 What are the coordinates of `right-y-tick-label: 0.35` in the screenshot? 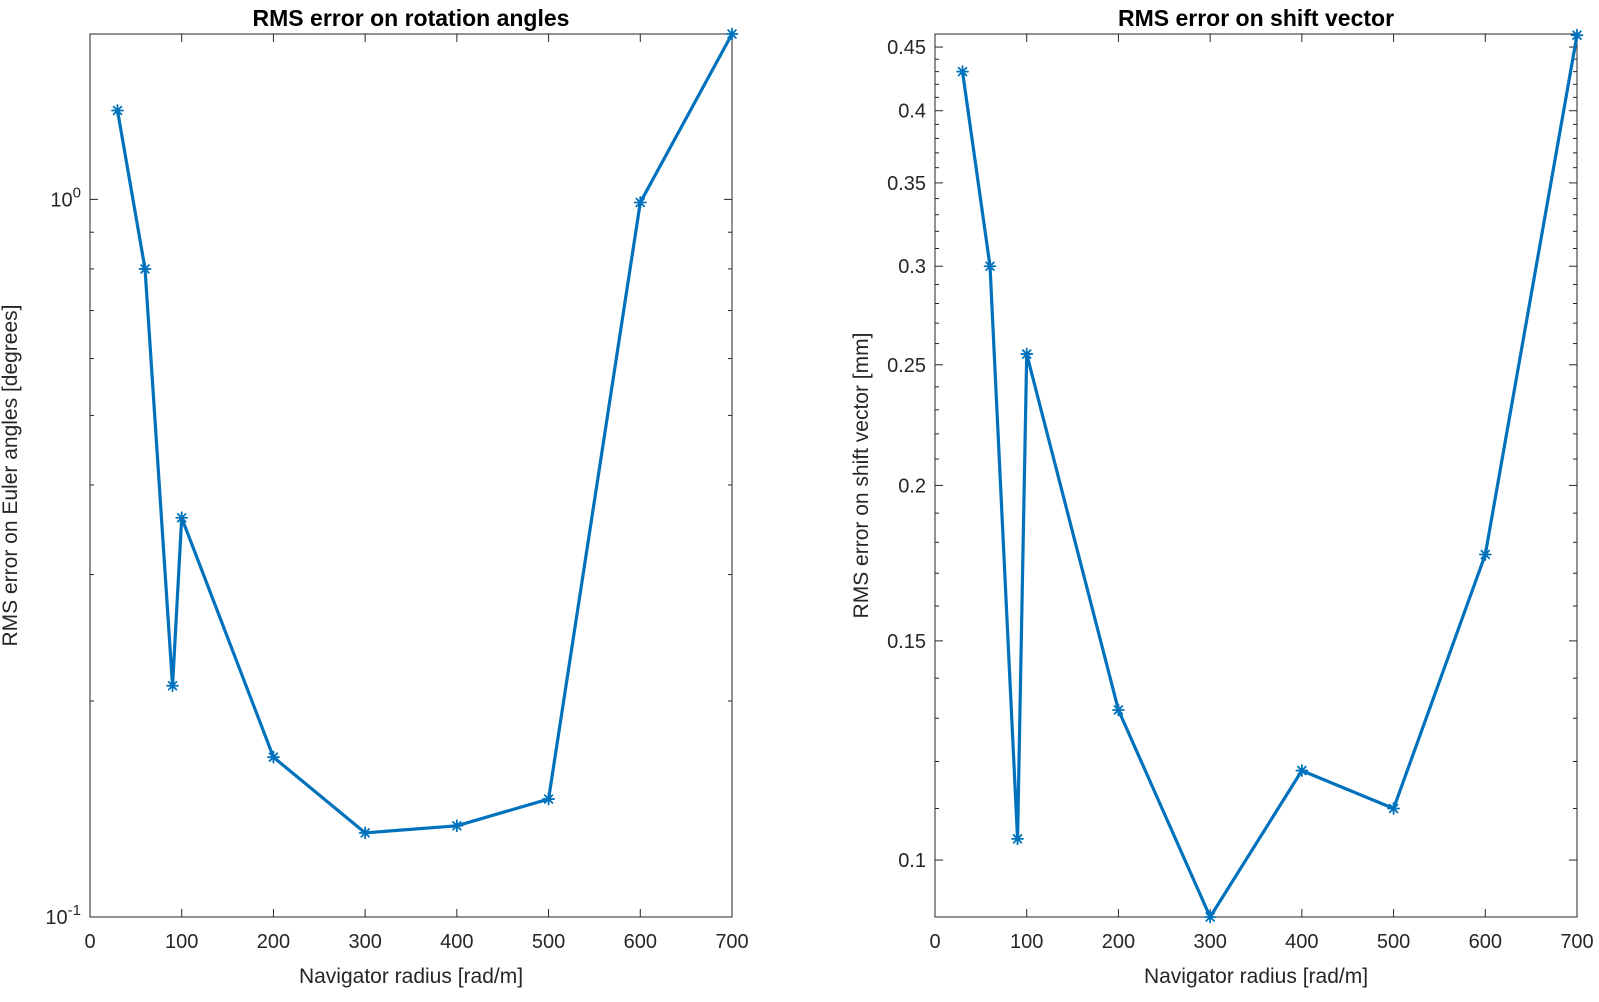 It's located at (906, 184).